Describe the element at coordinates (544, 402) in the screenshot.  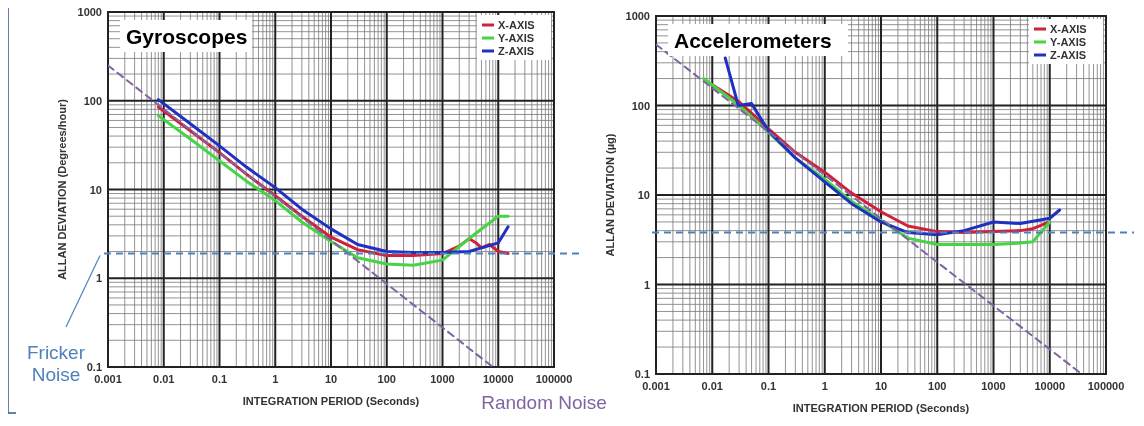
I see `text: Random Noise` at that location.